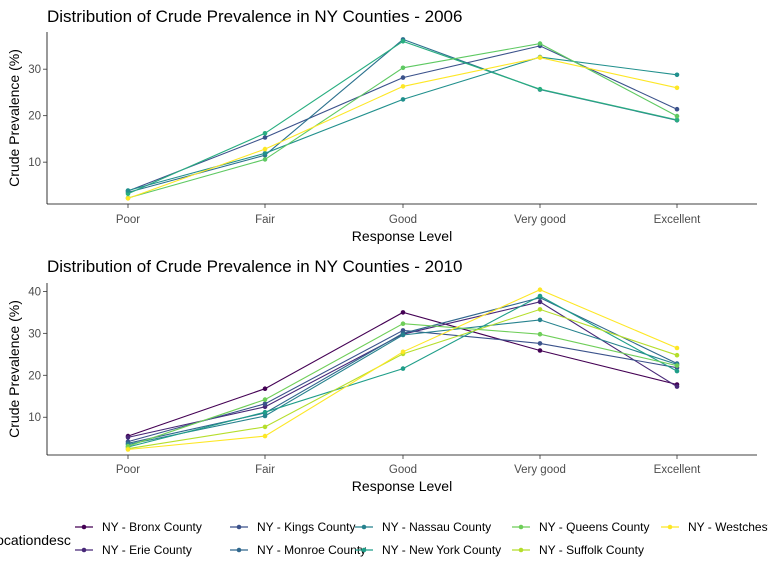 Image resolution: width=768 pixels, height=576 pixels. Describe the element at coordinates (138, 527) in the screenshot. I see `legend-entry: NY - Bronx County` at that location.